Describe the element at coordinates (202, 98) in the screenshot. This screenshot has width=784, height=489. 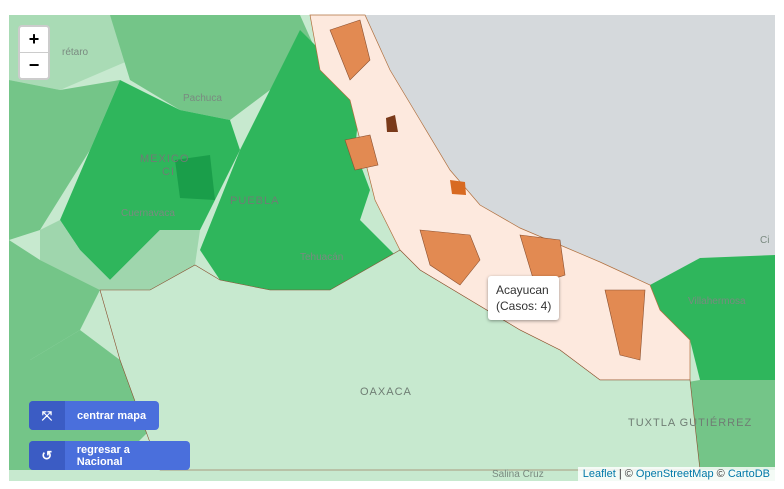
I see `place-label: Pachuca` at that location.